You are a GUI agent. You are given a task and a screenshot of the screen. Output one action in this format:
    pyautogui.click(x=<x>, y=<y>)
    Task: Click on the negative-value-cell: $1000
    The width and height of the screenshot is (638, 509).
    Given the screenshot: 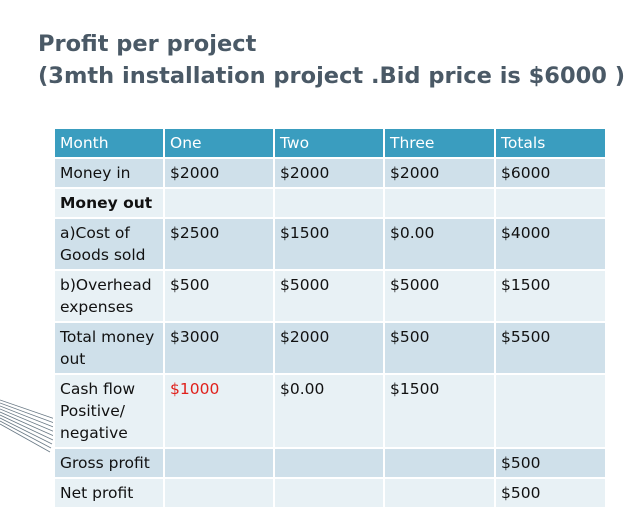 What is the action you would take?
    pyautogui.click(x=219, y=411)
    